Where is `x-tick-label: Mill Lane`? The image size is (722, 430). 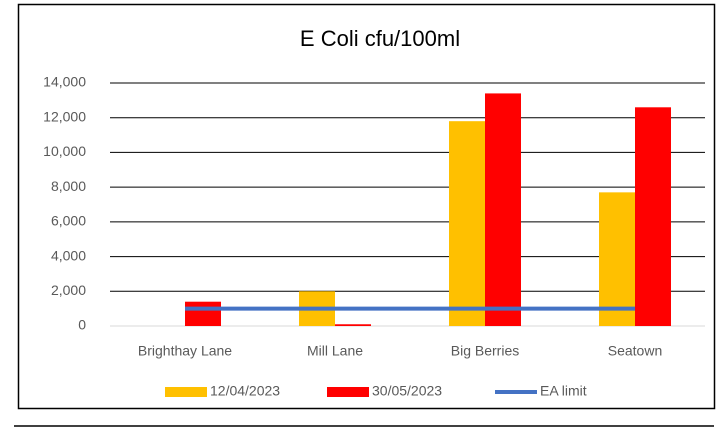 x-tick-label: Mill Lane is located at coordinates (335, 351).